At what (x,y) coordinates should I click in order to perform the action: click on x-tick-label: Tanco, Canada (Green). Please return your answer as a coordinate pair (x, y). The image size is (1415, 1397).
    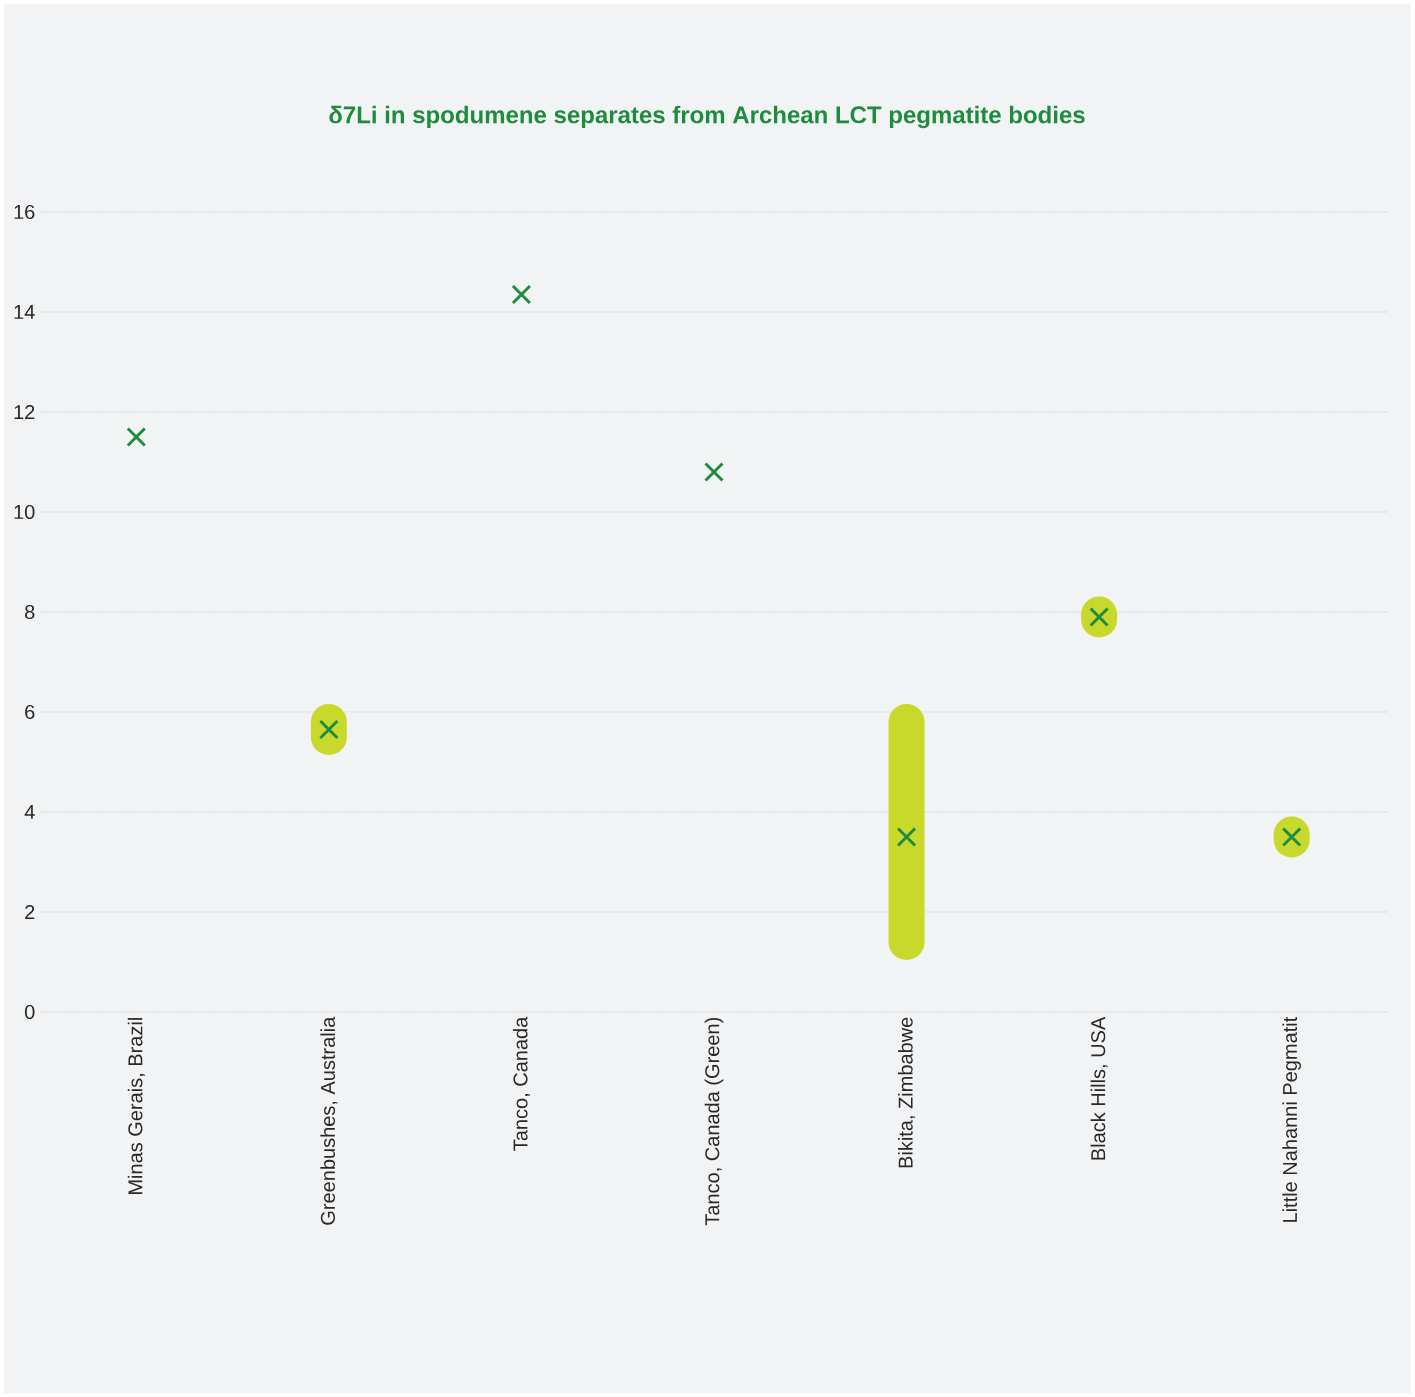
    Looking at the image, I should click on (714, 1121).